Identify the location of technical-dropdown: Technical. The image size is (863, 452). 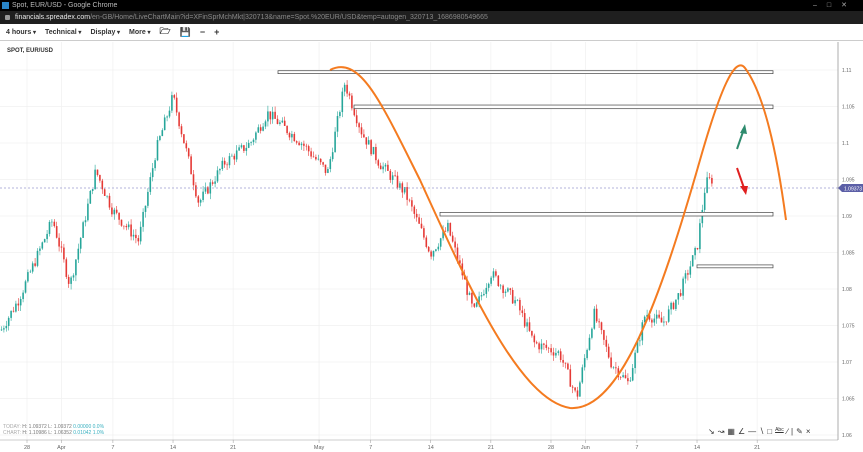
(63, 32).